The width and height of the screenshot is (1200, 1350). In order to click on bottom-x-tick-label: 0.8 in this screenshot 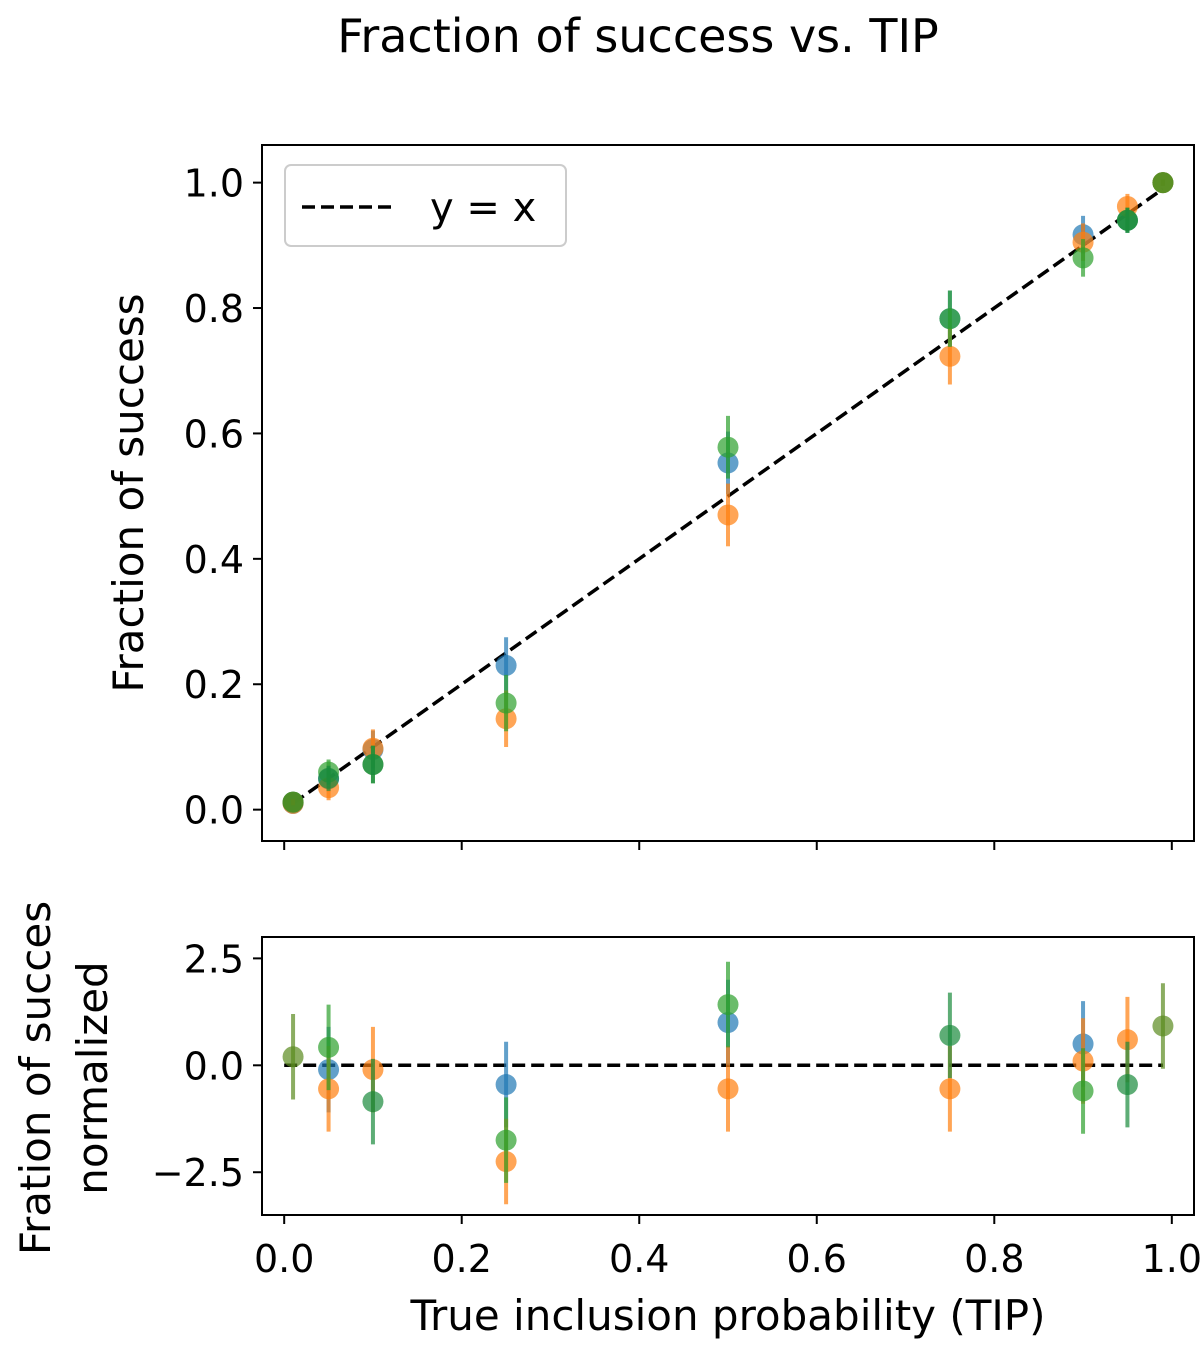, I will do `click(994, 1259)`.